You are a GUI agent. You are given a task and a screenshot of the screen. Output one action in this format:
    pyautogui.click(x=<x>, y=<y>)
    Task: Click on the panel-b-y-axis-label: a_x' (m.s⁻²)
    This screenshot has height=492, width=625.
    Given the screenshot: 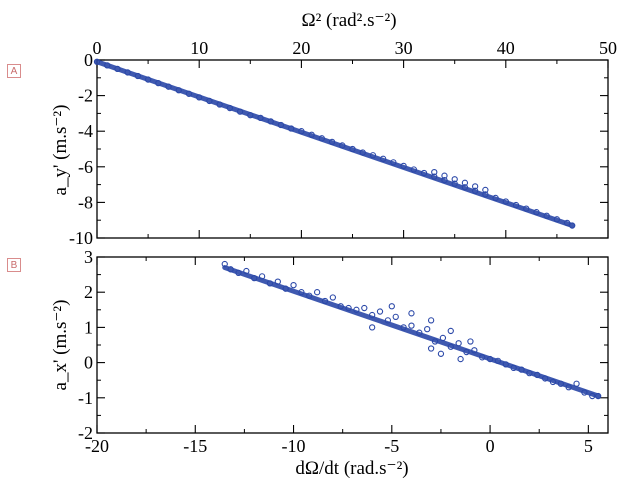 What is the action you would take?
    pyautogui.click(x=60, y=345)
    